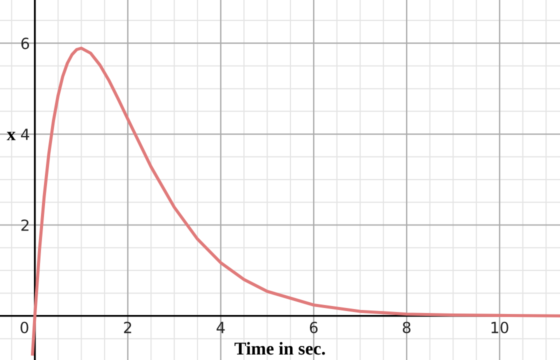  Describe the element at coordinates (128, 328) in the screenshot. I see `x-tick-label: 2` at that location.